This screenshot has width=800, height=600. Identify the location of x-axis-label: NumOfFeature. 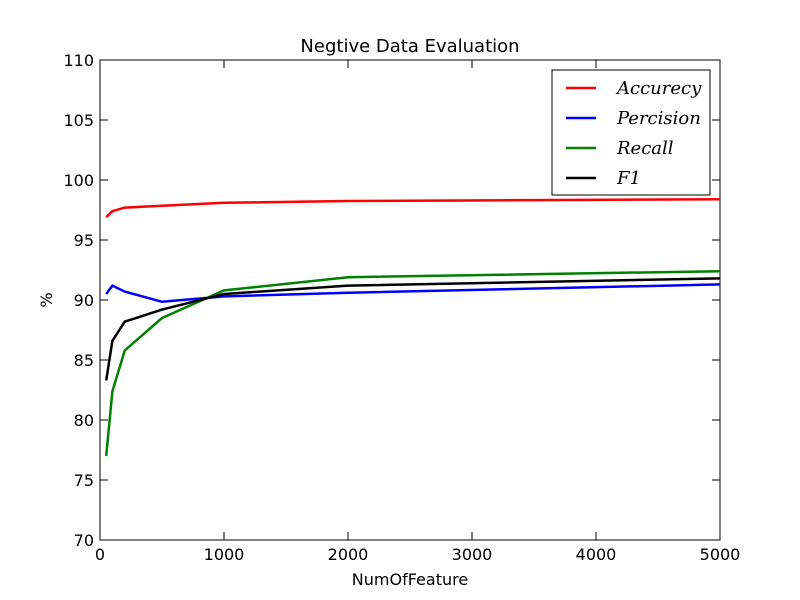
(410, 579).